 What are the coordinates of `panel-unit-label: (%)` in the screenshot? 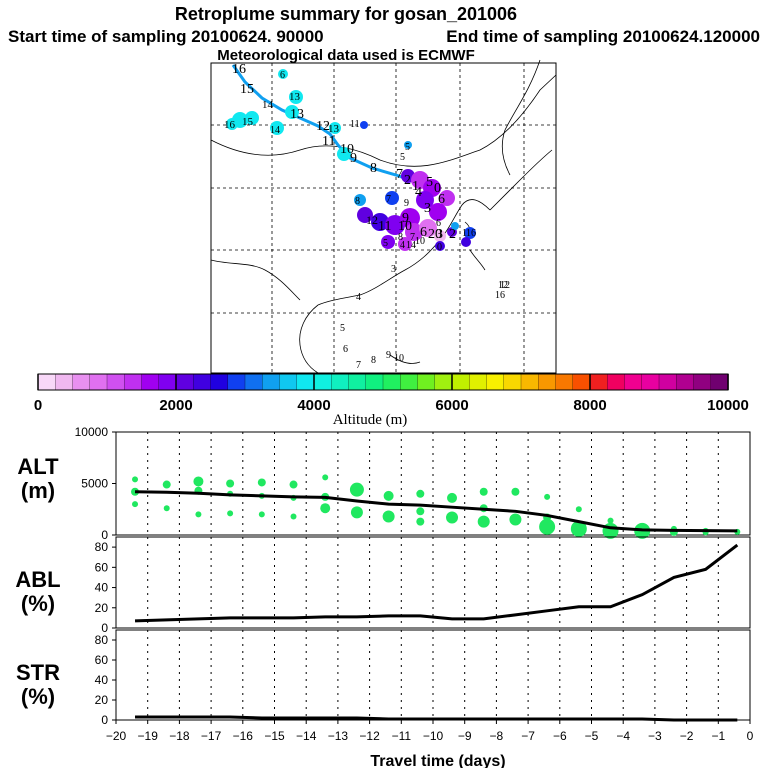 It's located at (38, 696).